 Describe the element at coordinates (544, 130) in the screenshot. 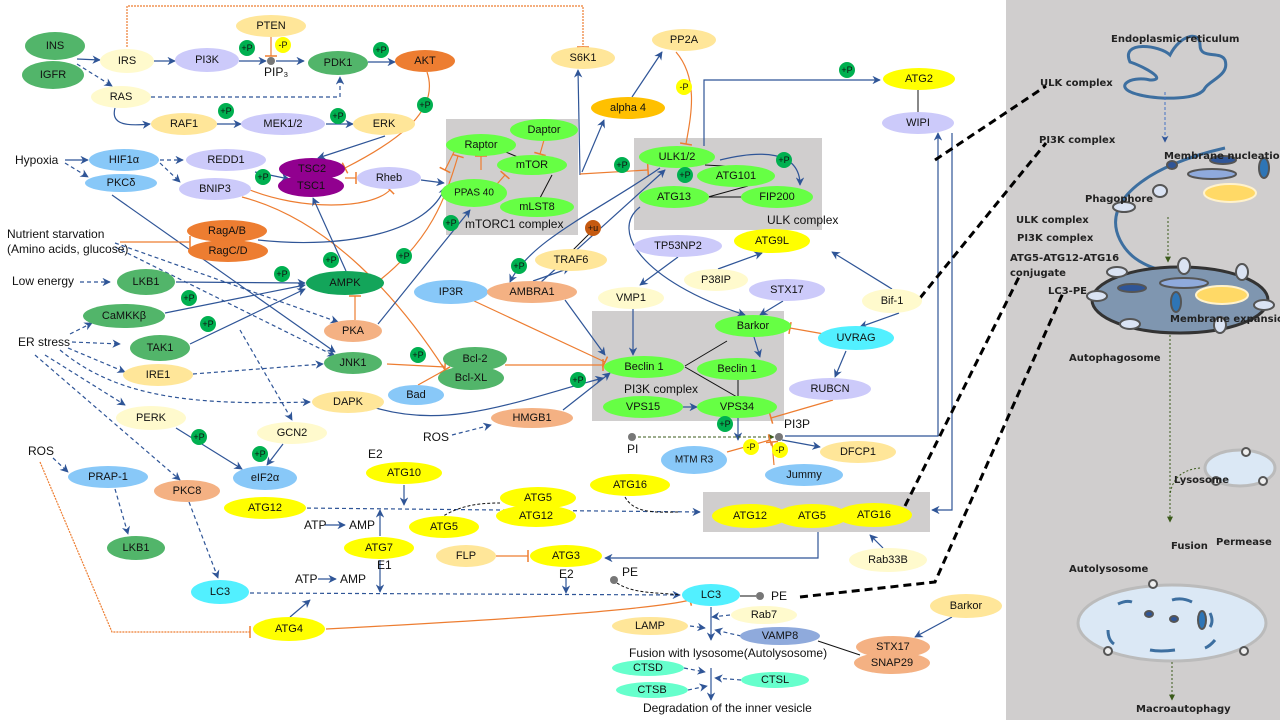

I see `node-daptor: Daptor` at that location.